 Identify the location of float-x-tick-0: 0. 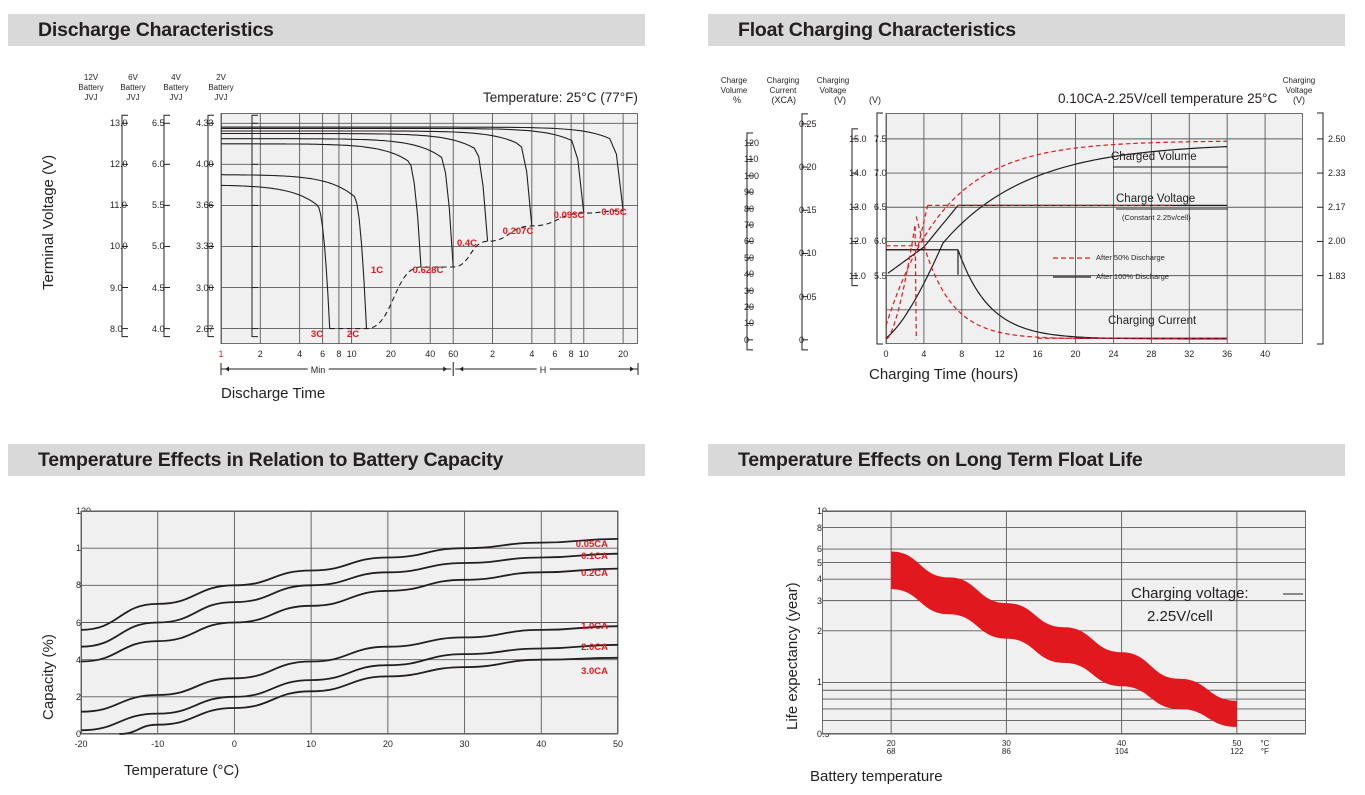
(886, 354).